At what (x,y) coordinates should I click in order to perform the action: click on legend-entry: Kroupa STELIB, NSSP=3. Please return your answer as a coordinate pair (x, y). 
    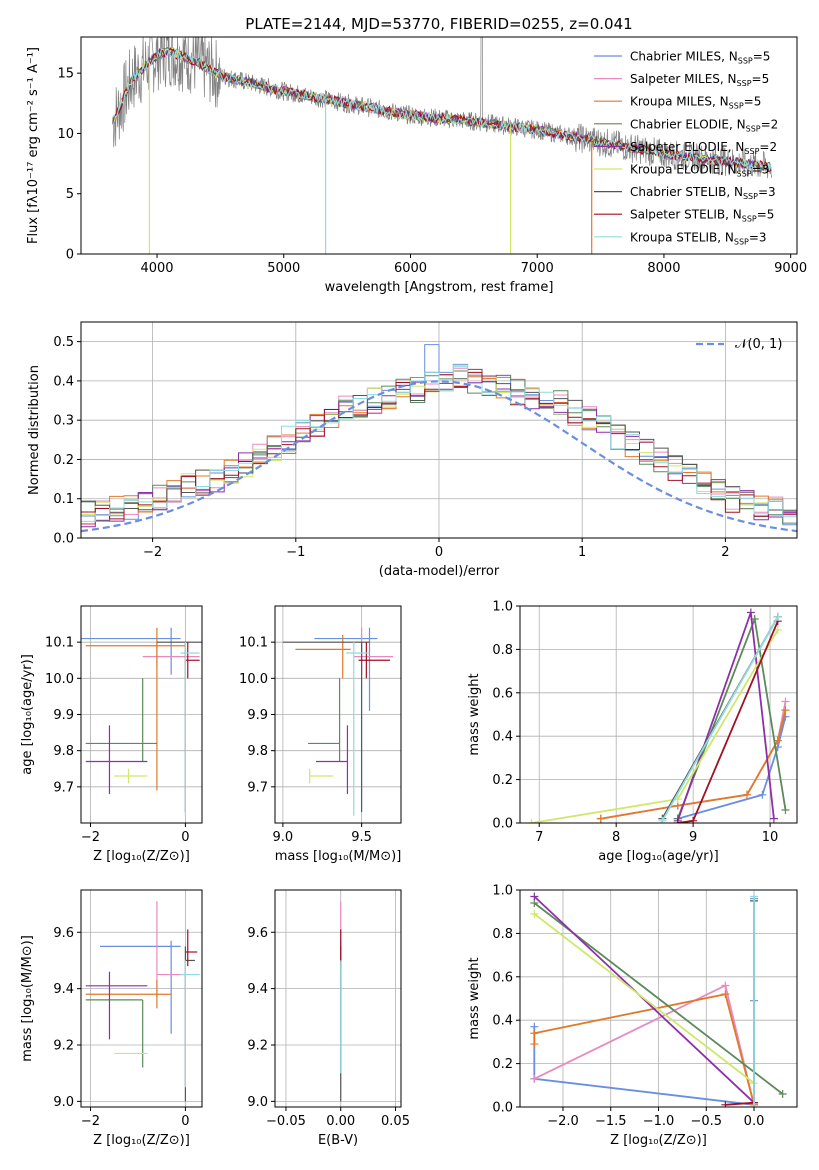
    Looking at the image, I should click on (698, 238).